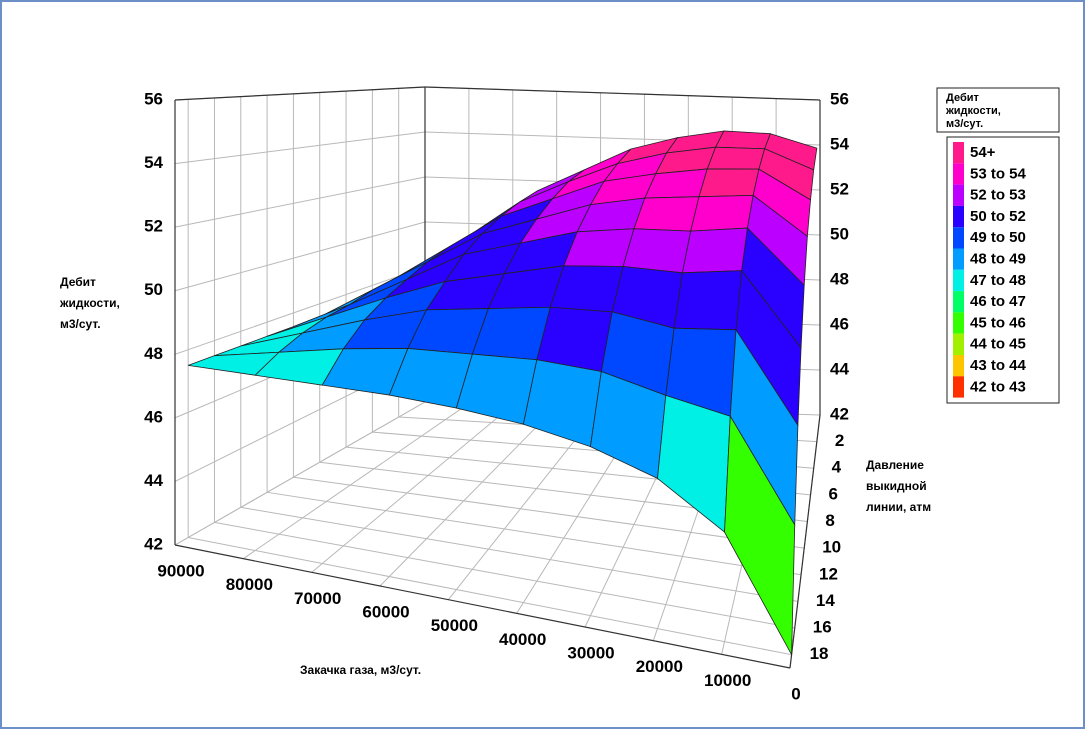  I want to click on legend-title: м3/сут., so click(964, 124).